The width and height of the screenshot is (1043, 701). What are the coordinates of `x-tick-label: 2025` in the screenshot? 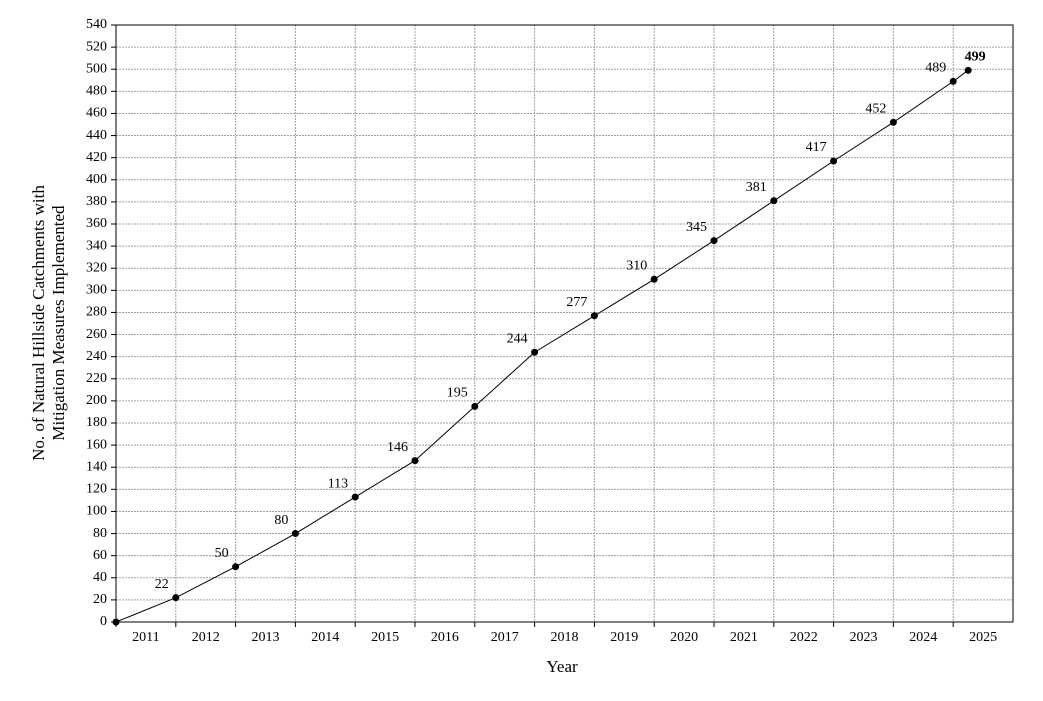 It's located at (983, 637).